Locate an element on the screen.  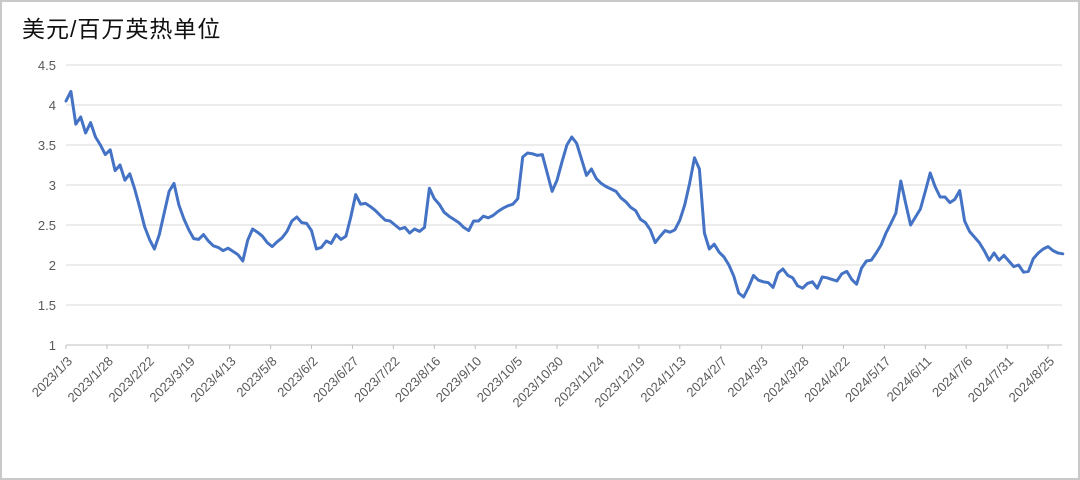
x-tick-label: 2024/1/13 is located at coordinates (663, 380).